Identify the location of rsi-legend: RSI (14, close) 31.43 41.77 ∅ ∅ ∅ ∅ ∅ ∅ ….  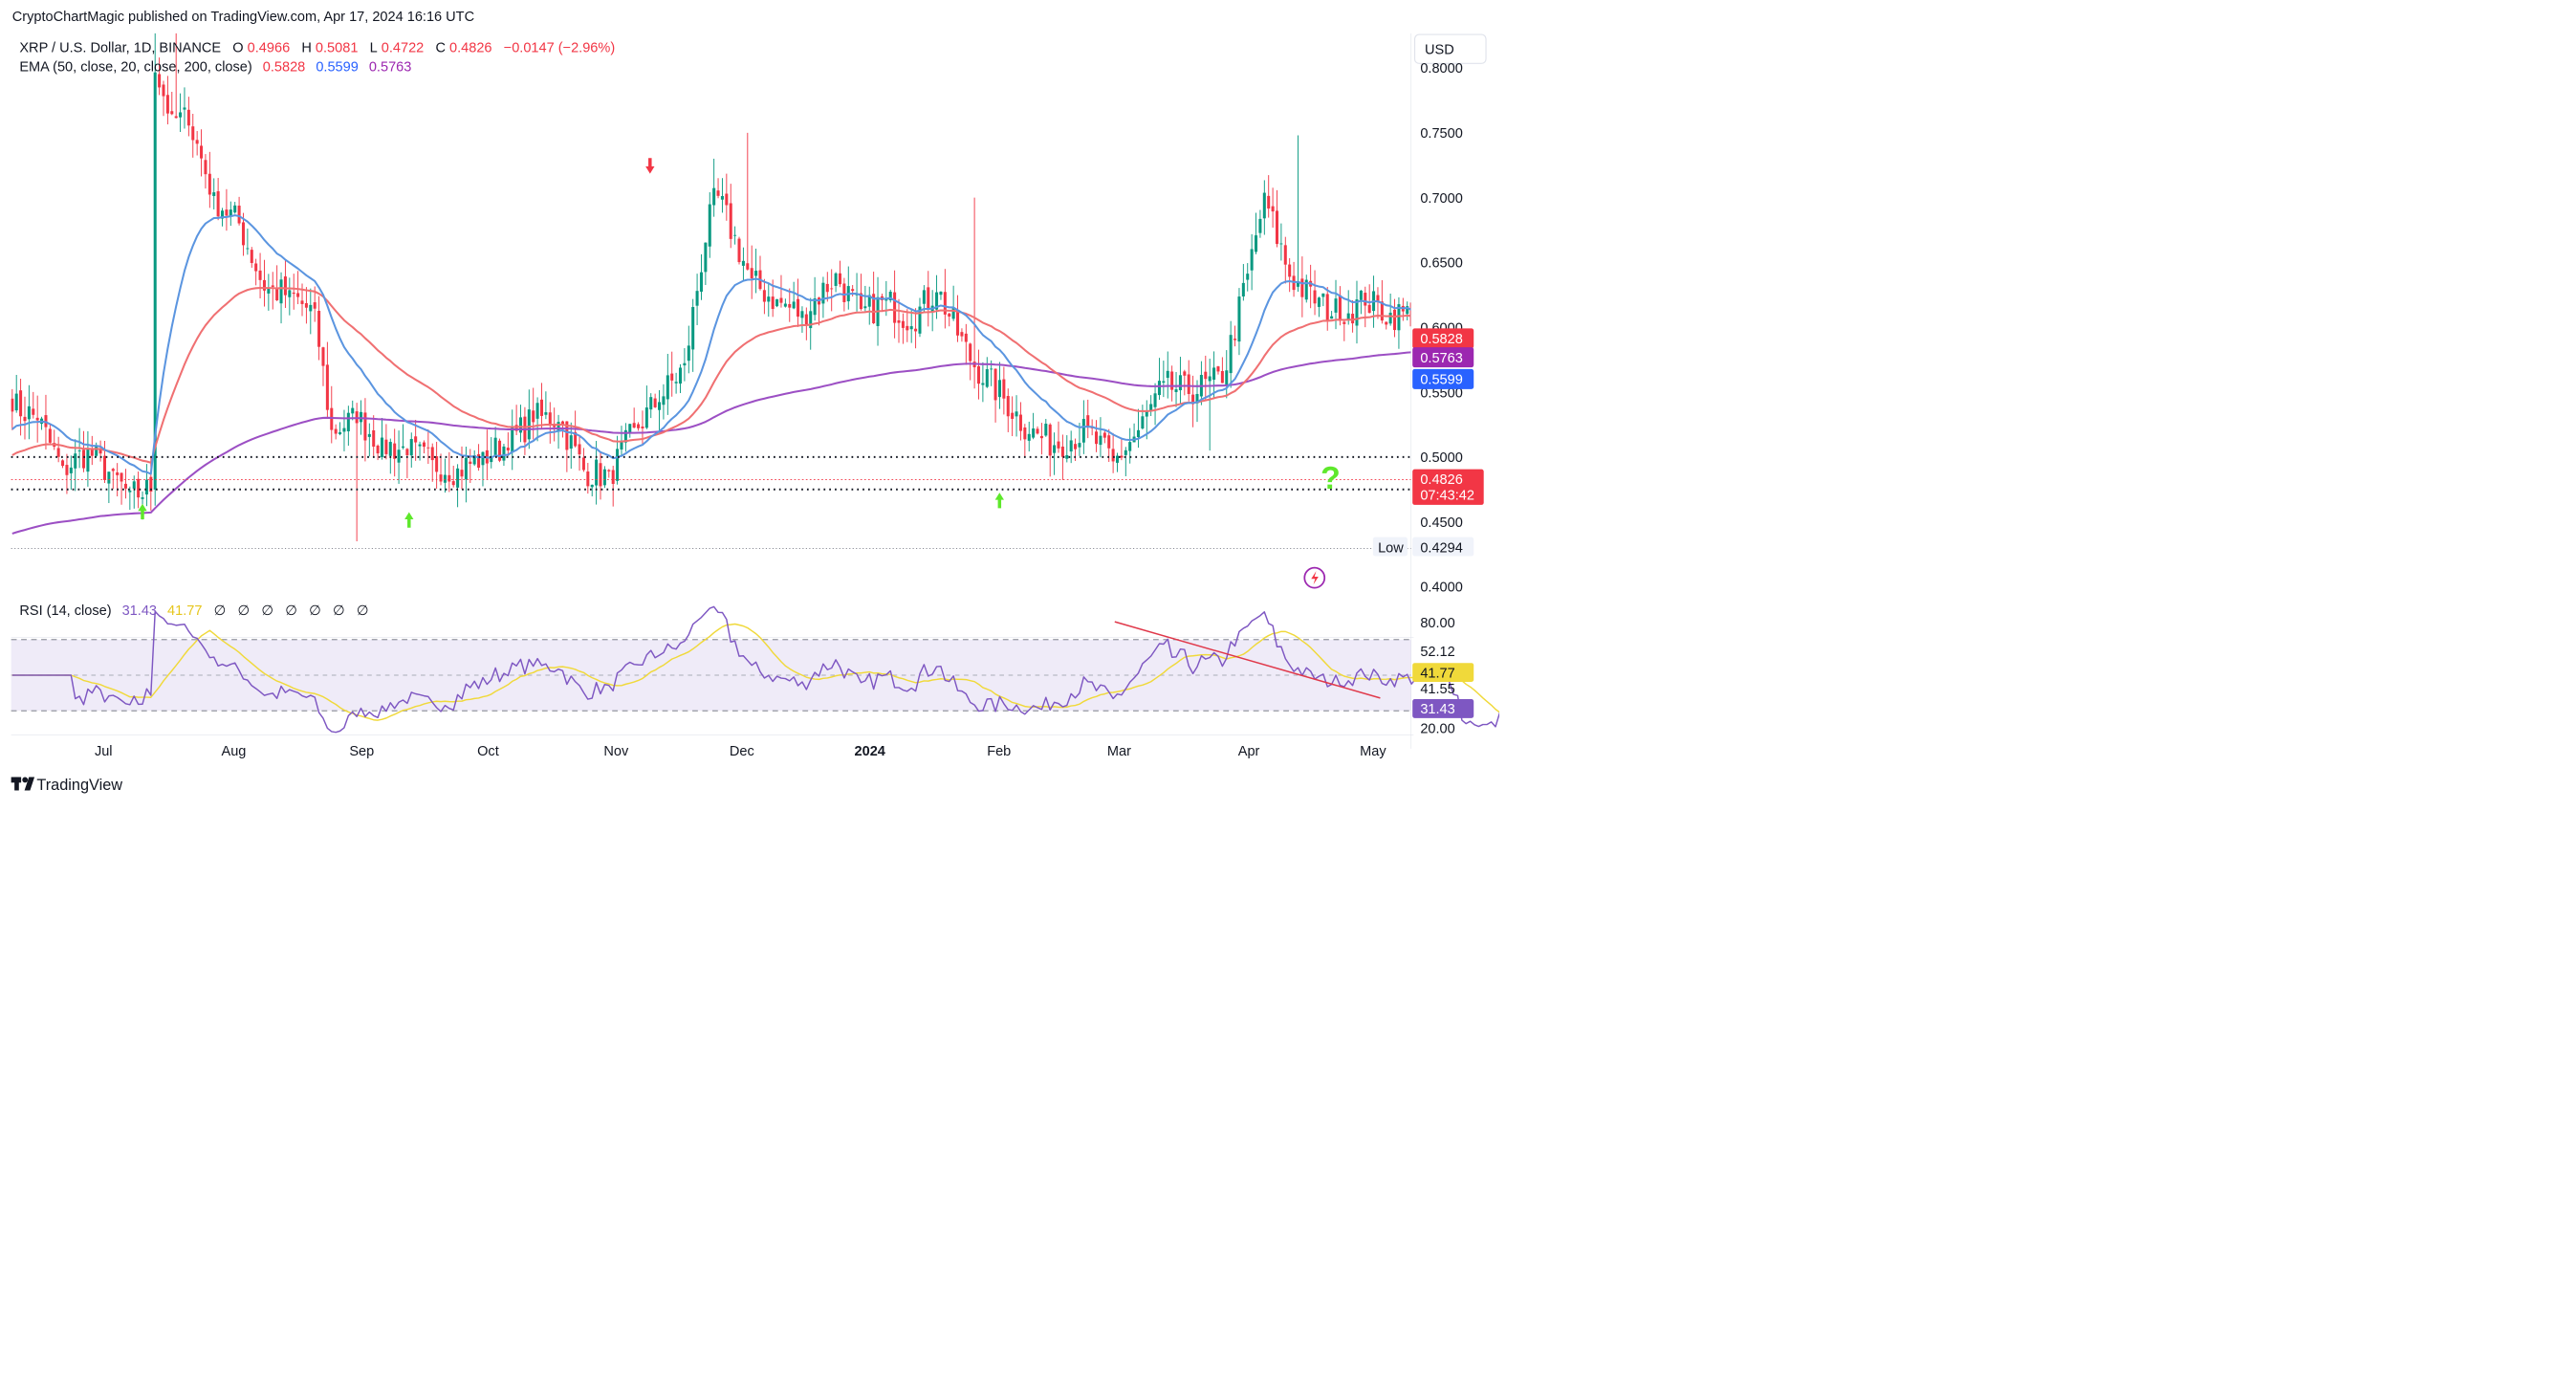
(193, 611).